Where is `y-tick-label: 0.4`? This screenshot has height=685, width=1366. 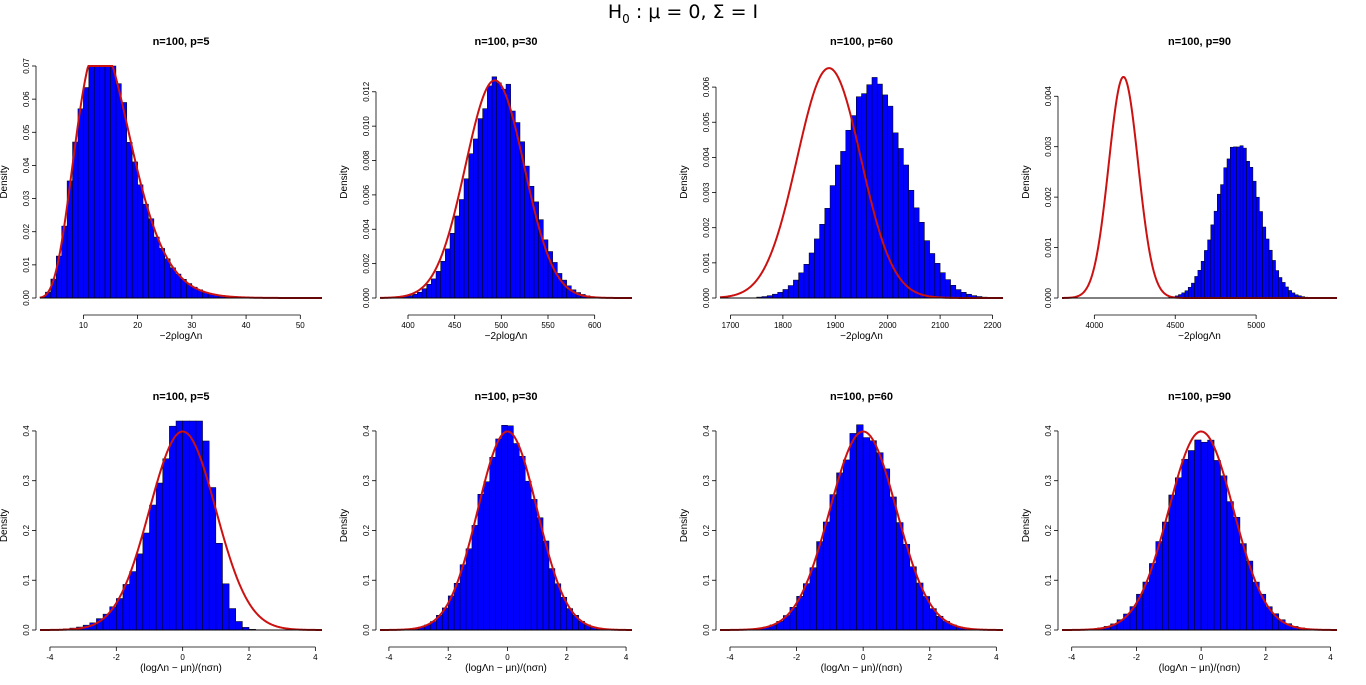 y-tick-label: 0.4 is located at coordinates (26, 431).